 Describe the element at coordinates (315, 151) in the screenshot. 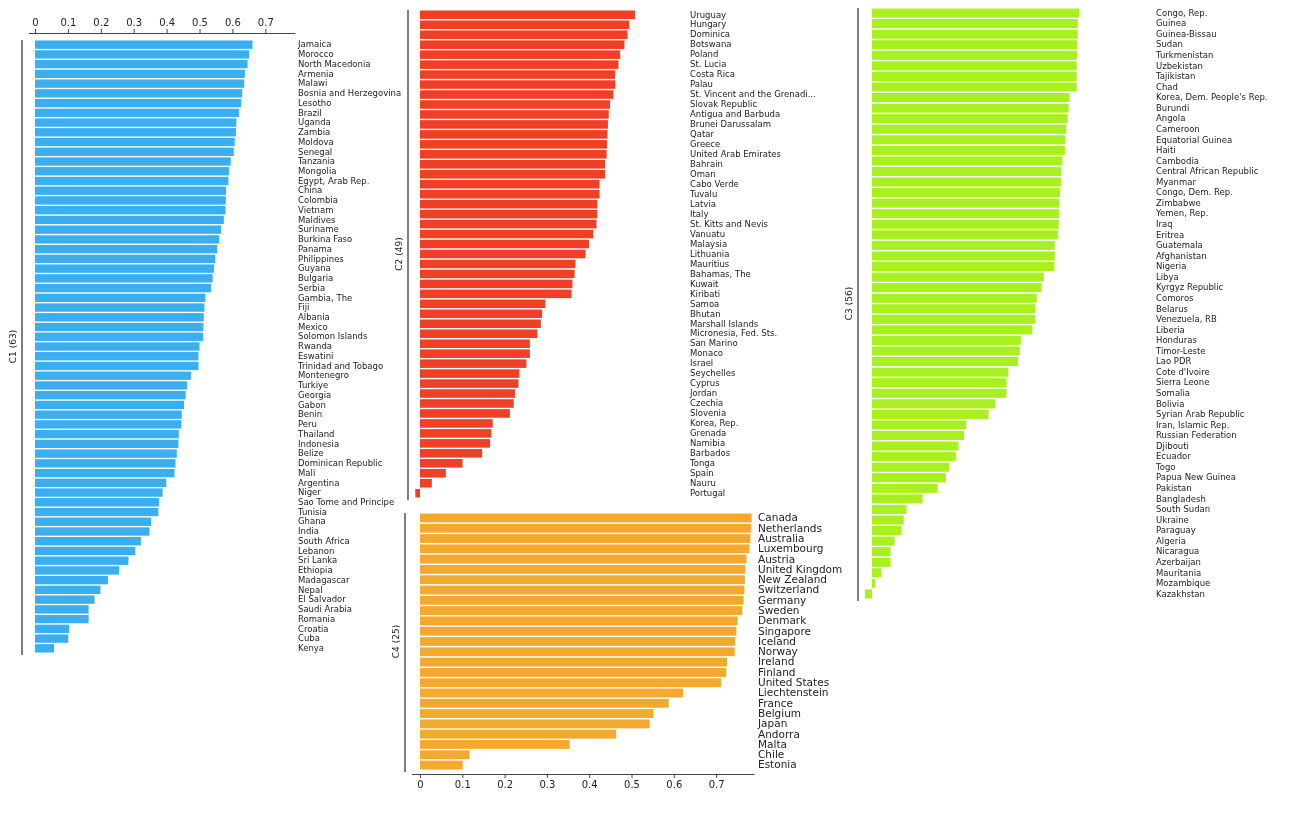

I see `y-tick-label: Senegal` at that location.